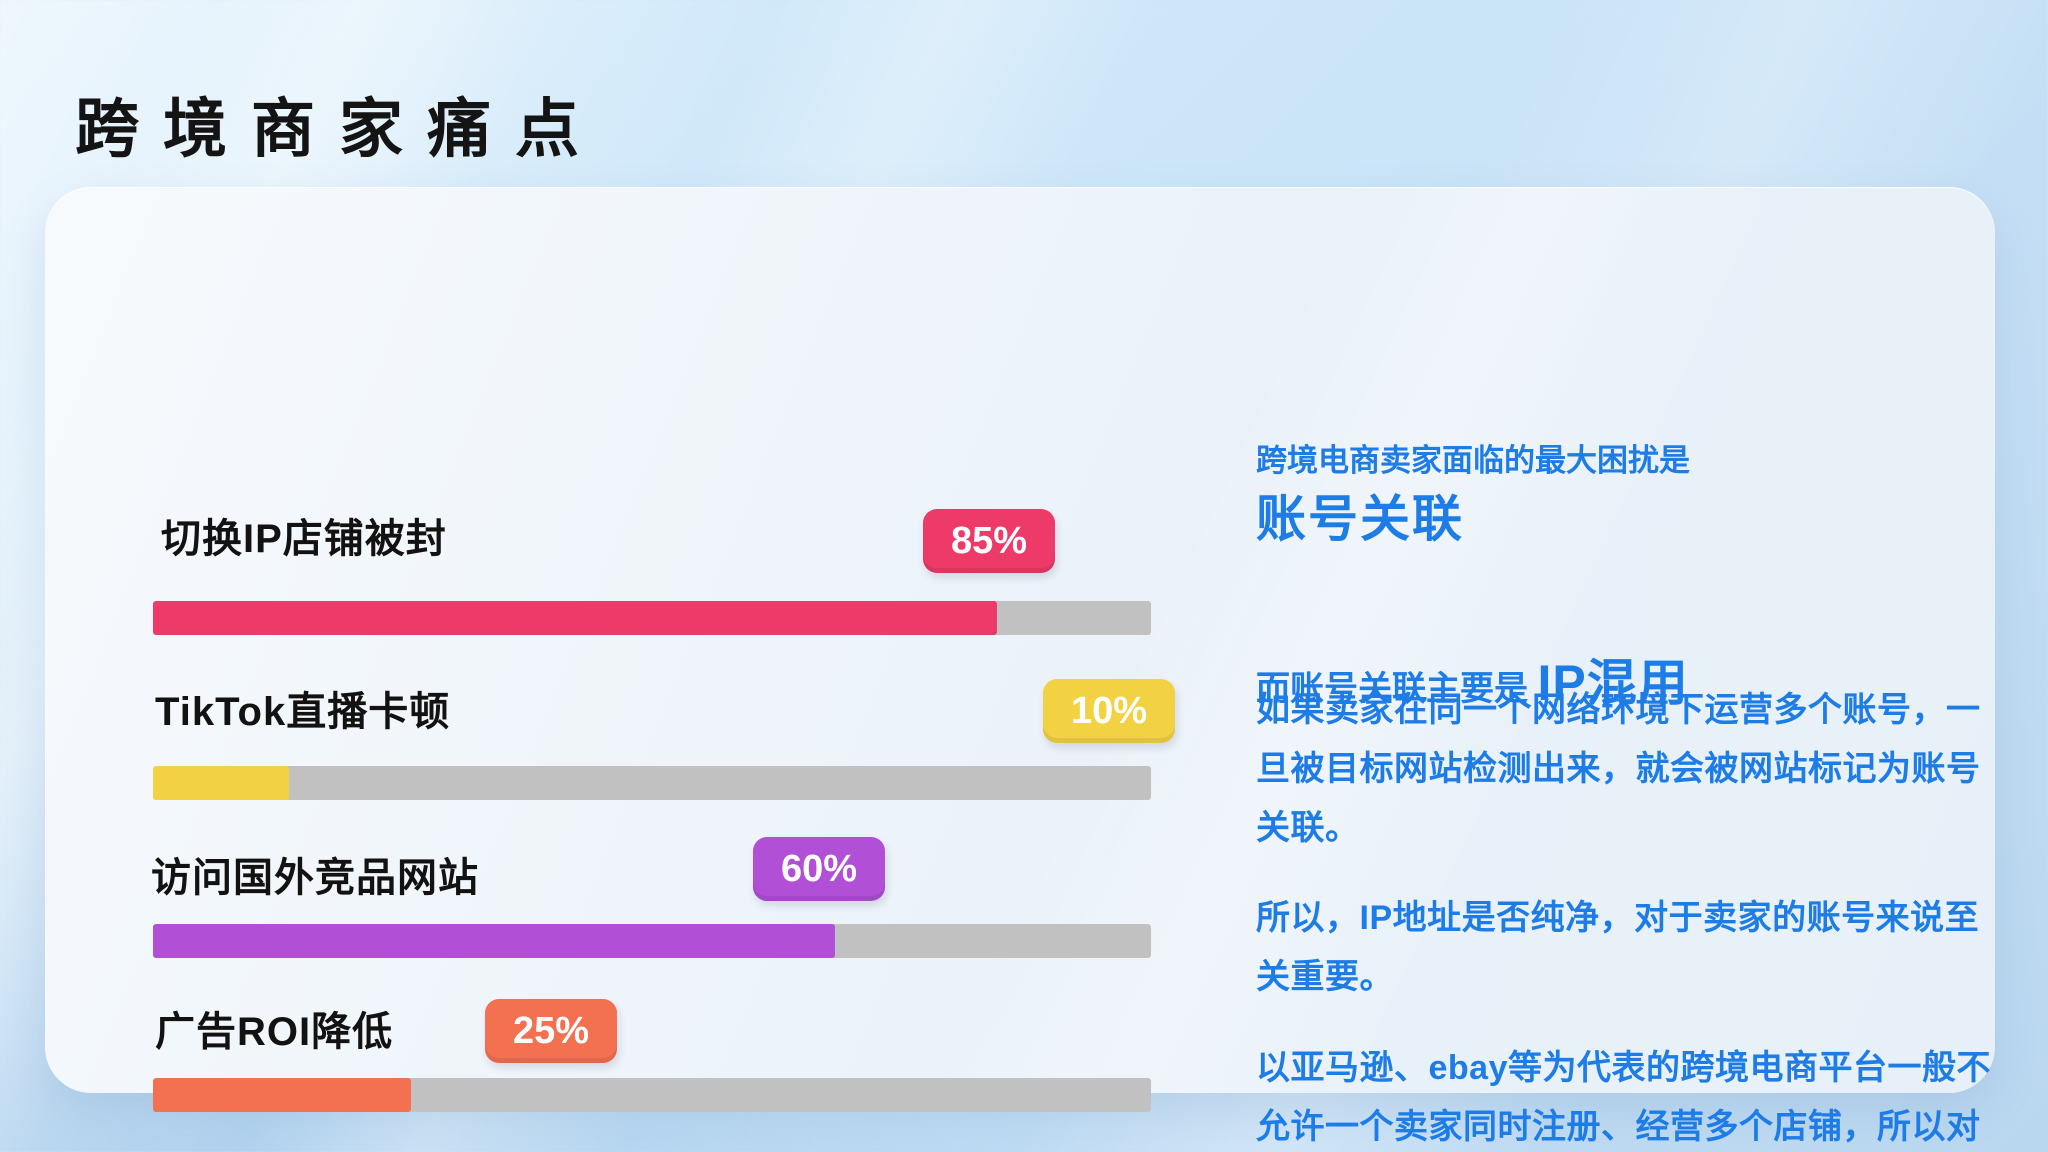 This screenshot has width=2048, height=1152. I want to click on bar-label-tiktok-lag: TikTok直播卡顿, so click(303, 712).